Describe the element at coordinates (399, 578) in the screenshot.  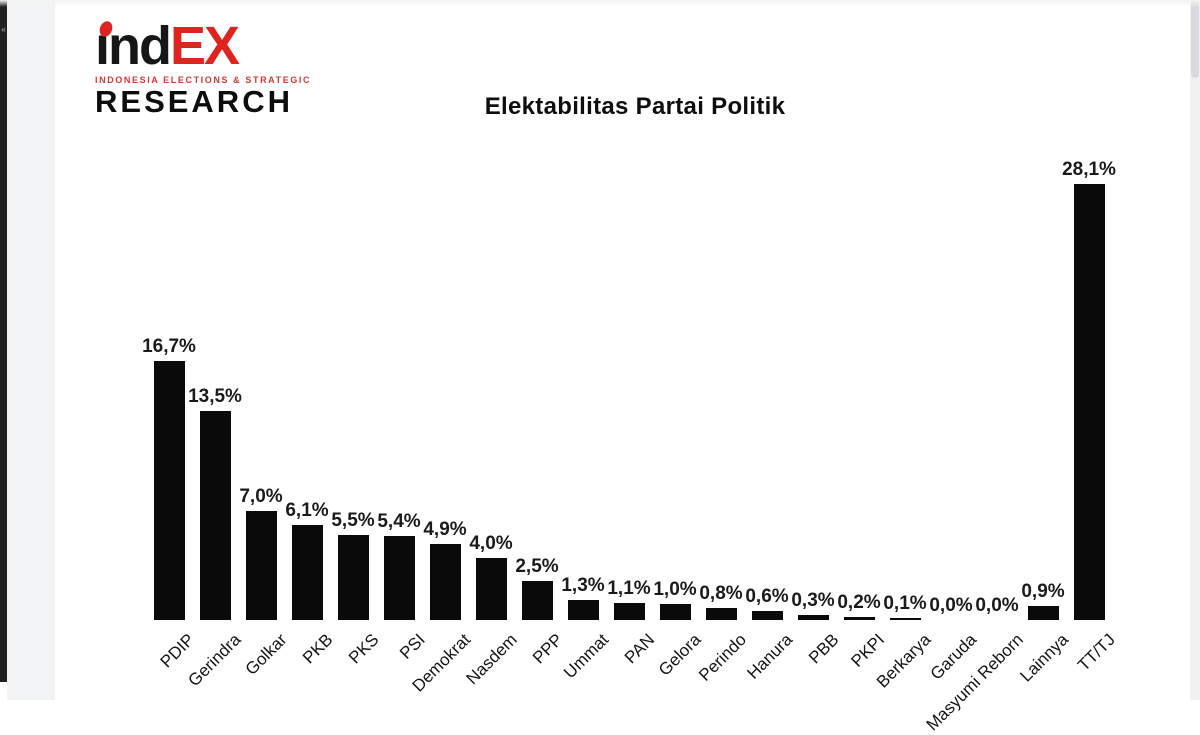
I see `bar-PSI` at that location.